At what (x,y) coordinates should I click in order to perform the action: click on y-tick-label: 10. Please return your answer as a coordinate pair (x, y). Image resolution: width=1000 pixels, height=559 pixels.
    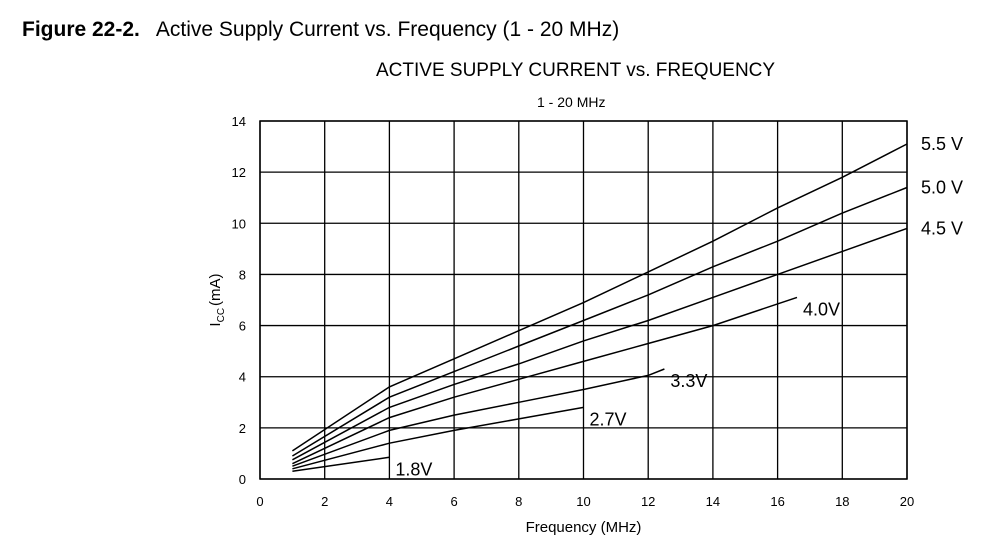
    Looking at the image, I should click on (239, 223).